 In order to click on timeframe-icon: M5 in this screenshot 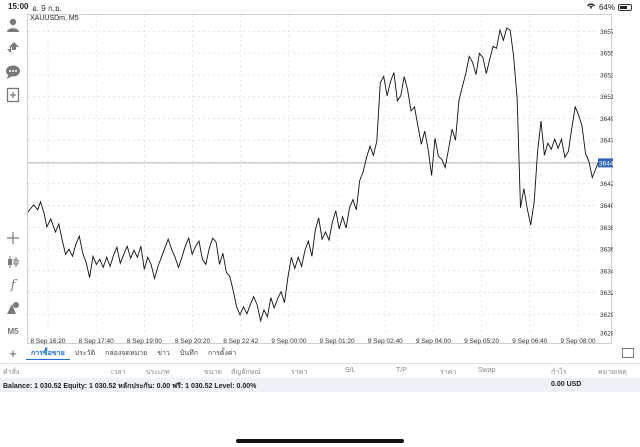, I will do `click(13, 331)`.